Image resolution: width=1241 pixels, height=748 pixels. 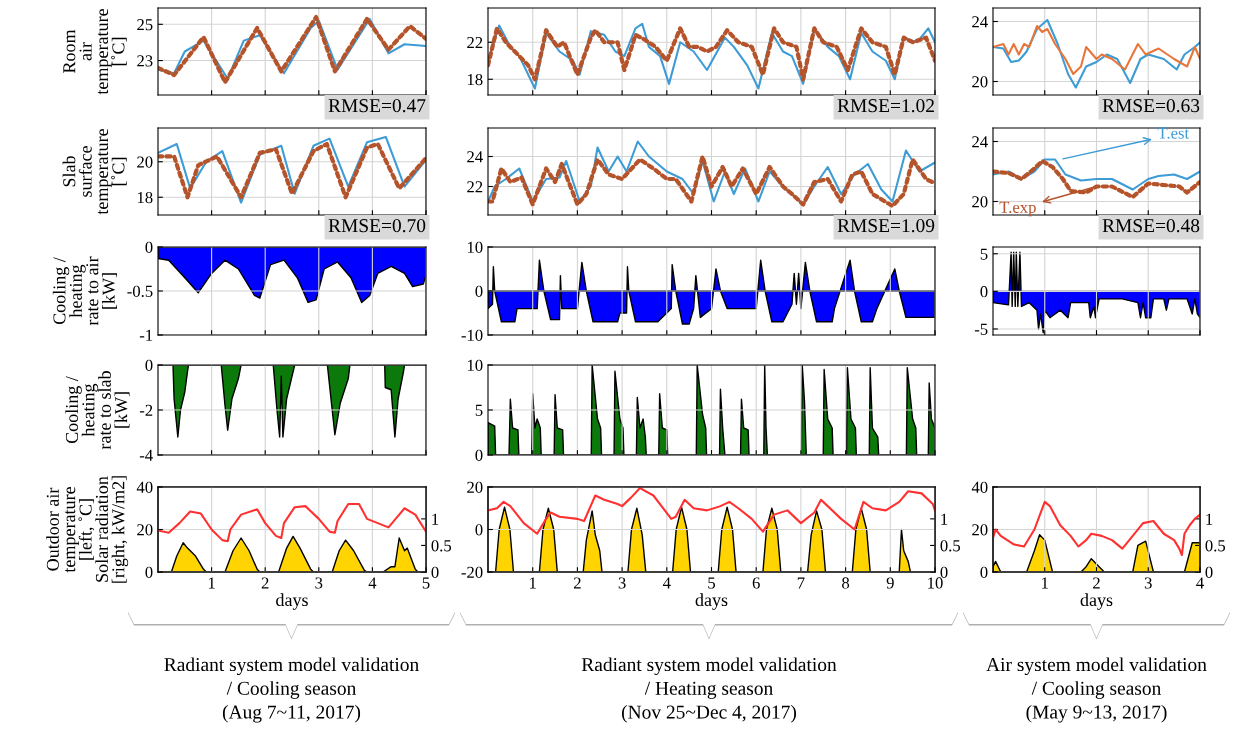 What do you see at coordinates (95, 52) in the screenshot?
I see `y-axis-title: Room air temperature [˚C]` at bounding box center [95, 52].